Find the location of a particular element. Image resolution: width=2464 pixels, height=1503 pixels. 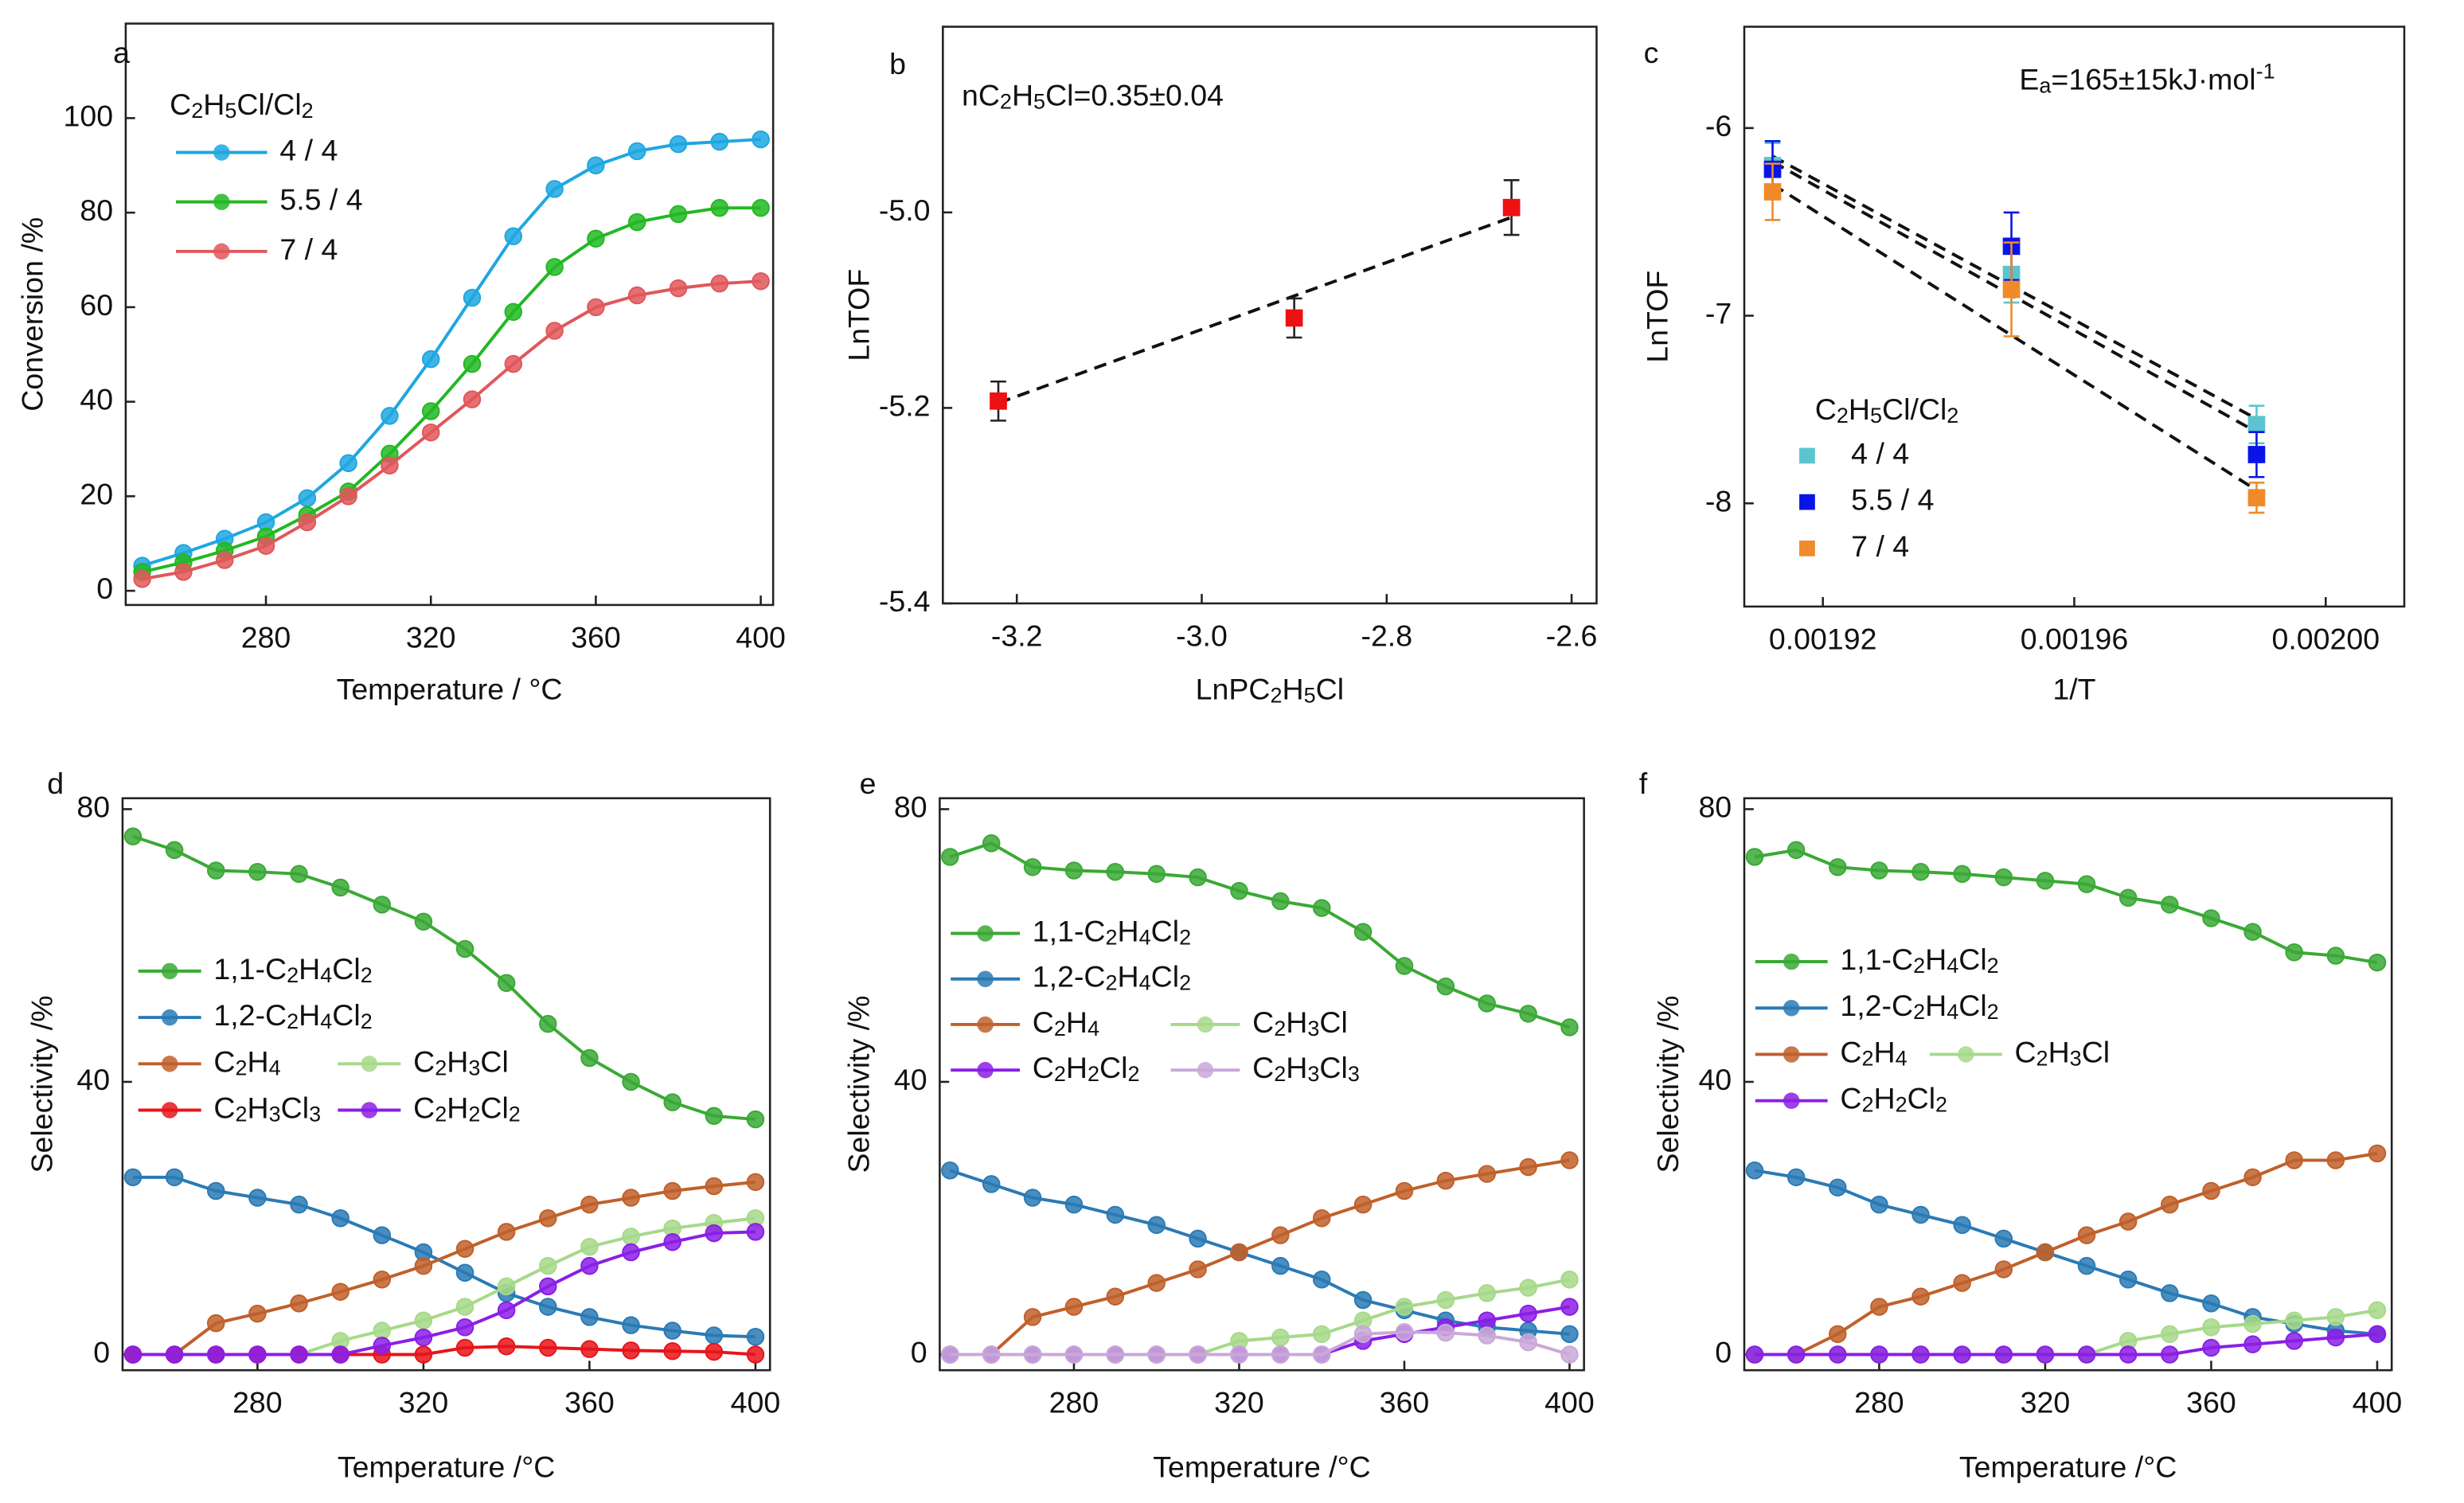

x-tick-label: 360 is located at coordinates (1405, 1402).